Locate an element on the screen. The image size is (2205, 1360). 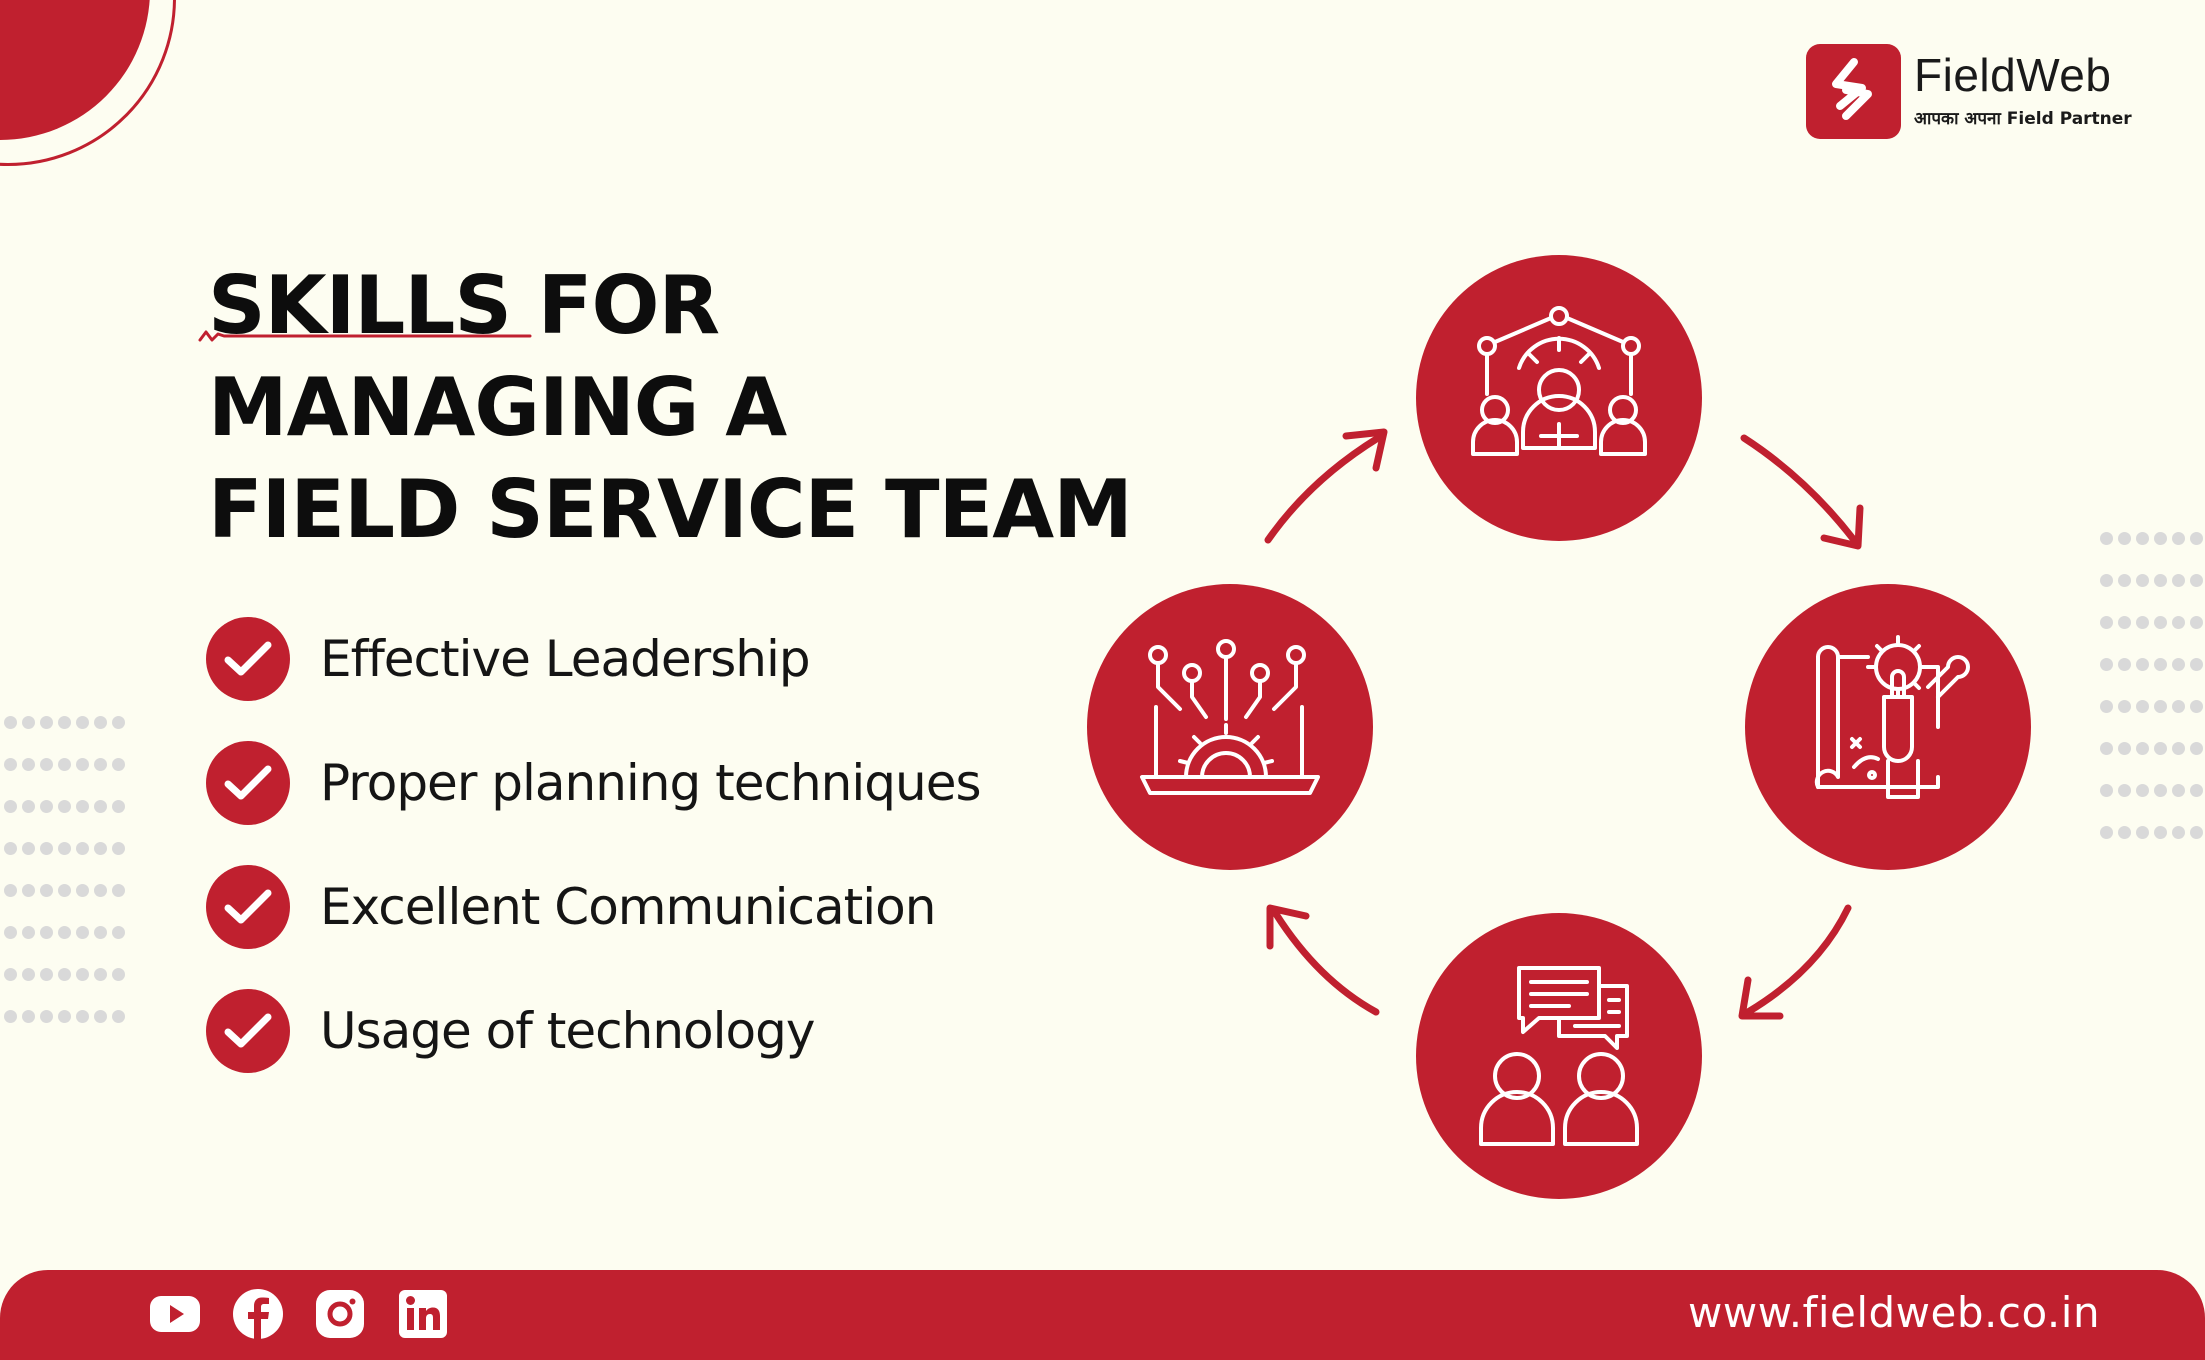
decorative-dot-grid-right is located at coordinates (2151, 685).